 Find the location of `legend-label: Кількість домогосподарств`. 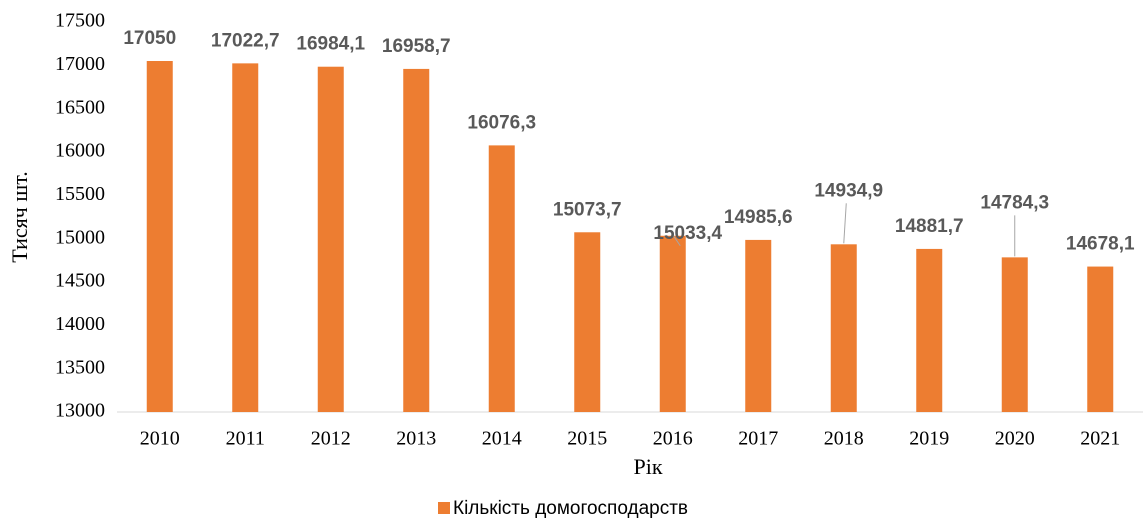

legend-label: Кількість домогосподарств is located at coordinates (570, 508).